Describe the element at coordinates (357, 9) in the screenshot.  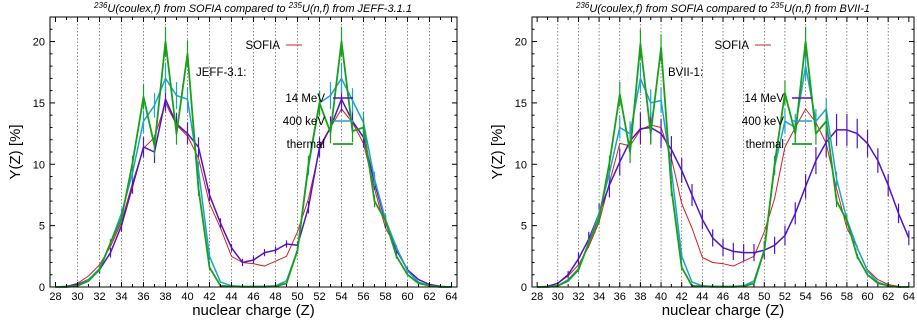
I see `title-text: U(n,f) from JEFF-3.1.1` at that location.